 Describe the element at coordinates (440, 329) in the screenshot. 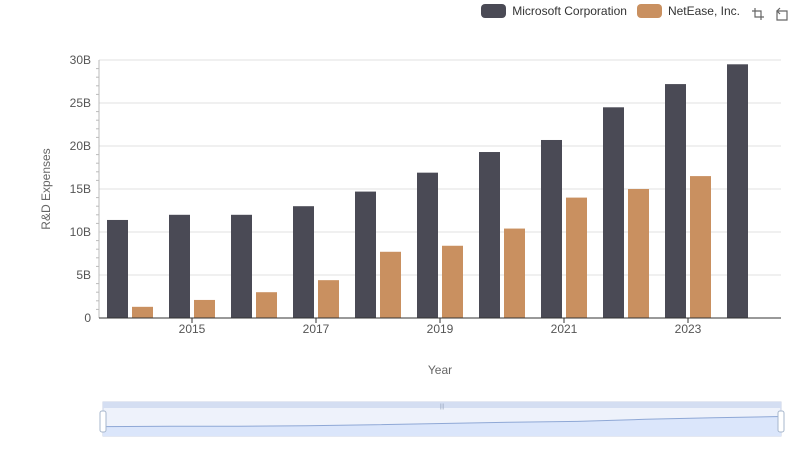

I see `x-tick-label: 2019` at that location.